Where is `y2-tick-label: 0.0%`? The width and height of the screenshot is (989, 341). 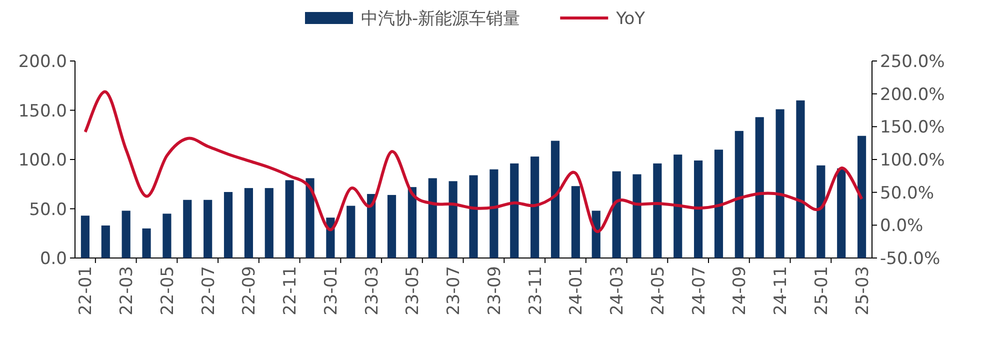 y2-tick-label: 0.0% is located at coordinates (902, 226).